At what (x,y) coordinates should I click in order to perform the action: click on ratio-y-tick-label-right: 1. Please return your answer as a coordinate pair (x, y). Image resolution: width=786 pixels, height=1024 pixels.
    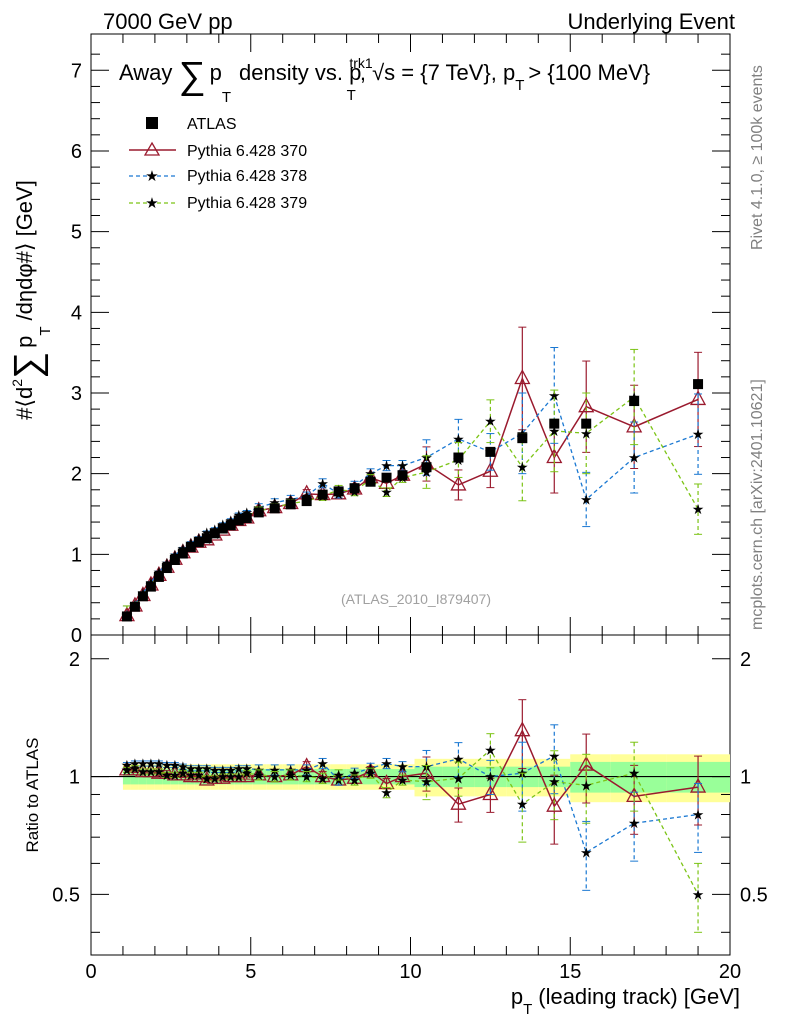
    Looking at the image, I should click on (745, 778).